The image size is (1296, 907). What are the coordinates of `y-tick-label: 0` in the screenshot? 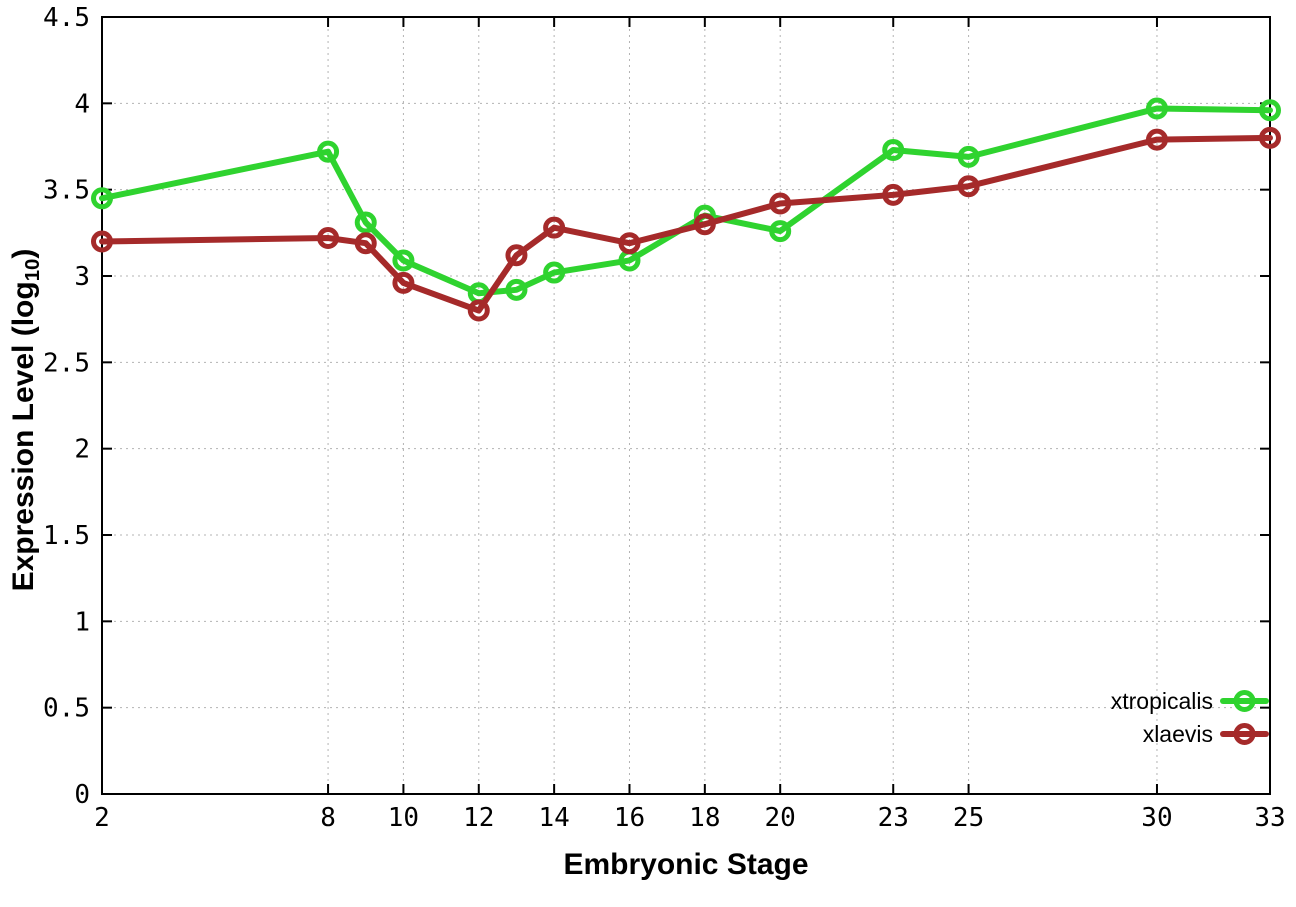 It's located at (82, 795).